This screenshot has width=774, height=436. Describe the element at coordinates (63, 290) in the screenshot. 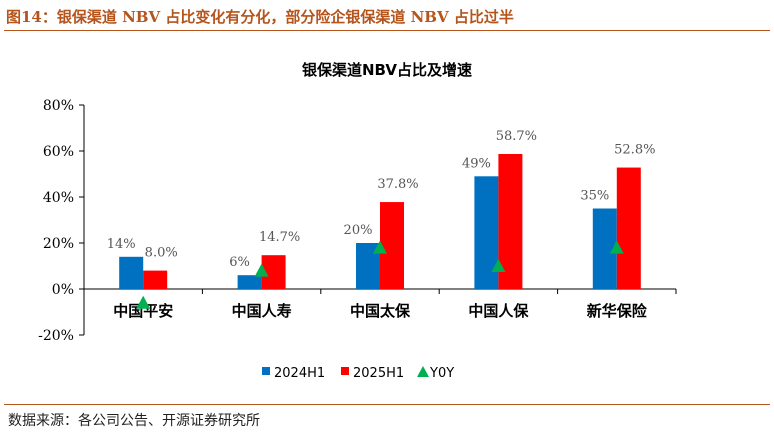

I see `y-tick-label: 0%` at that location.